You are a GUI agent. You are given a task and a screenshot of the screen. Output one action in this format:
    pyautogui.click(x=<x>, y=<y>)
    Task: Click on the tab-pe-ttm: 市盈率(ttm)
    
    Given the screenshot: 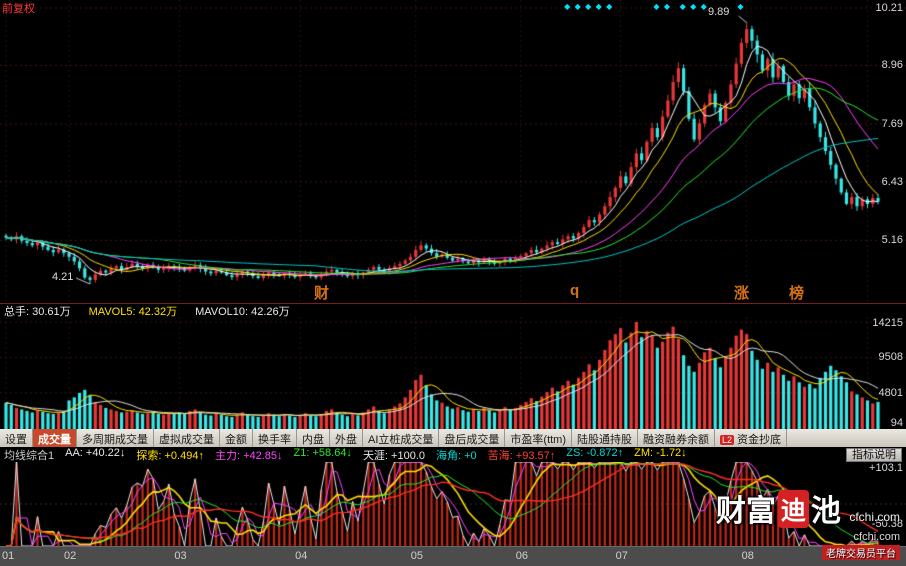 What is the action you would take?
    pyautogui.click(x=539, y=438)
    